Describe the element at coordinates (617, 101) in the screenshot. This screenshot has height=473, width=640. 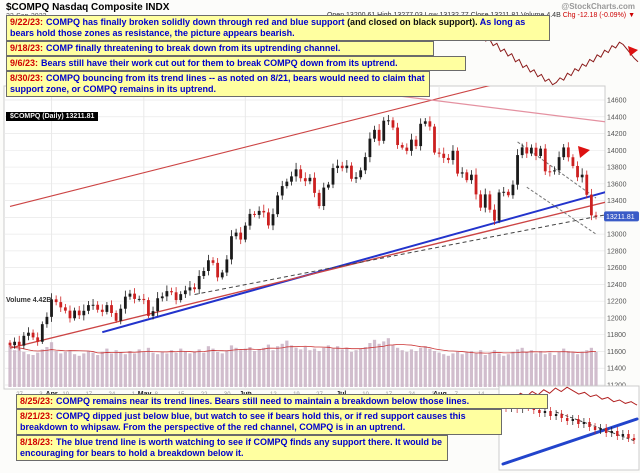
I see `price-axis-label: 14600` at that location.